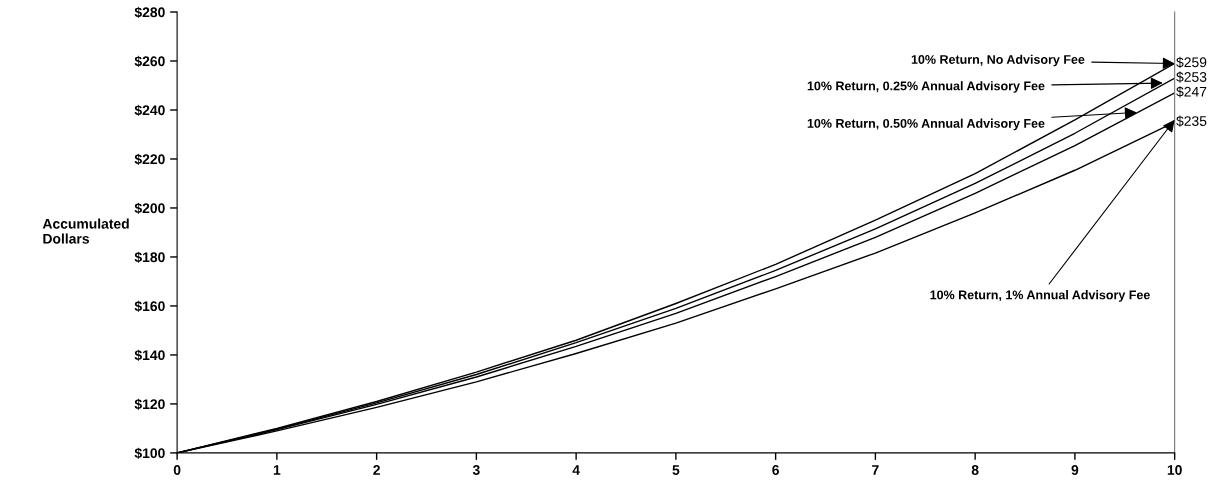 This screenshot has height=501, width=1230. Describe the element at coordinates (149, 355) in the screenshot. I see `y-tick-label: $140` at that location.